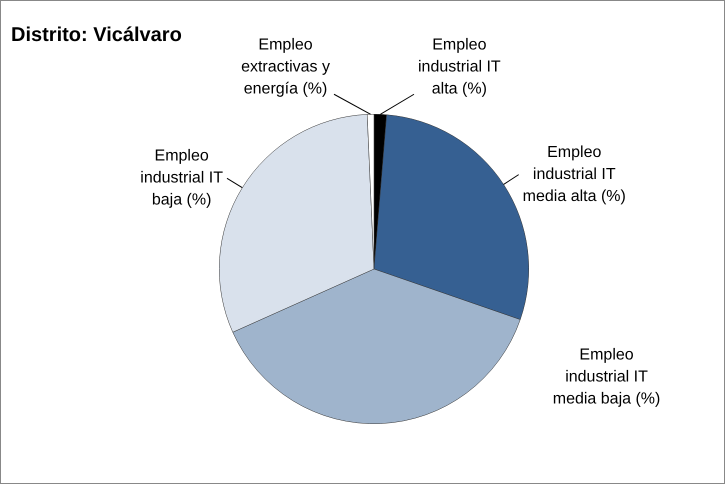  I want to click on chart-title: Distrito: Vicálvaro, so click(96, 35).